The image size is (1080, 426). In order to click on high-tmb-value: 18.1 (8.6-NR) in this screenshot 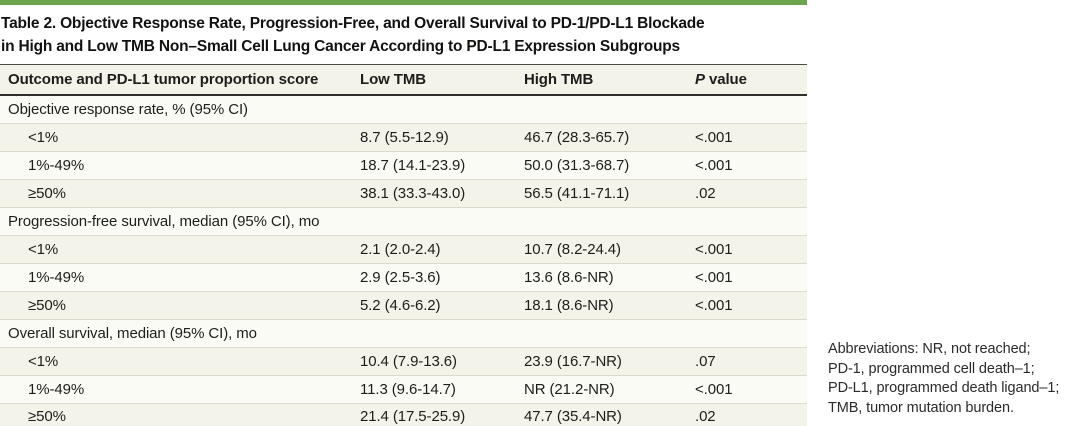, I will do `click(569, 305)`.